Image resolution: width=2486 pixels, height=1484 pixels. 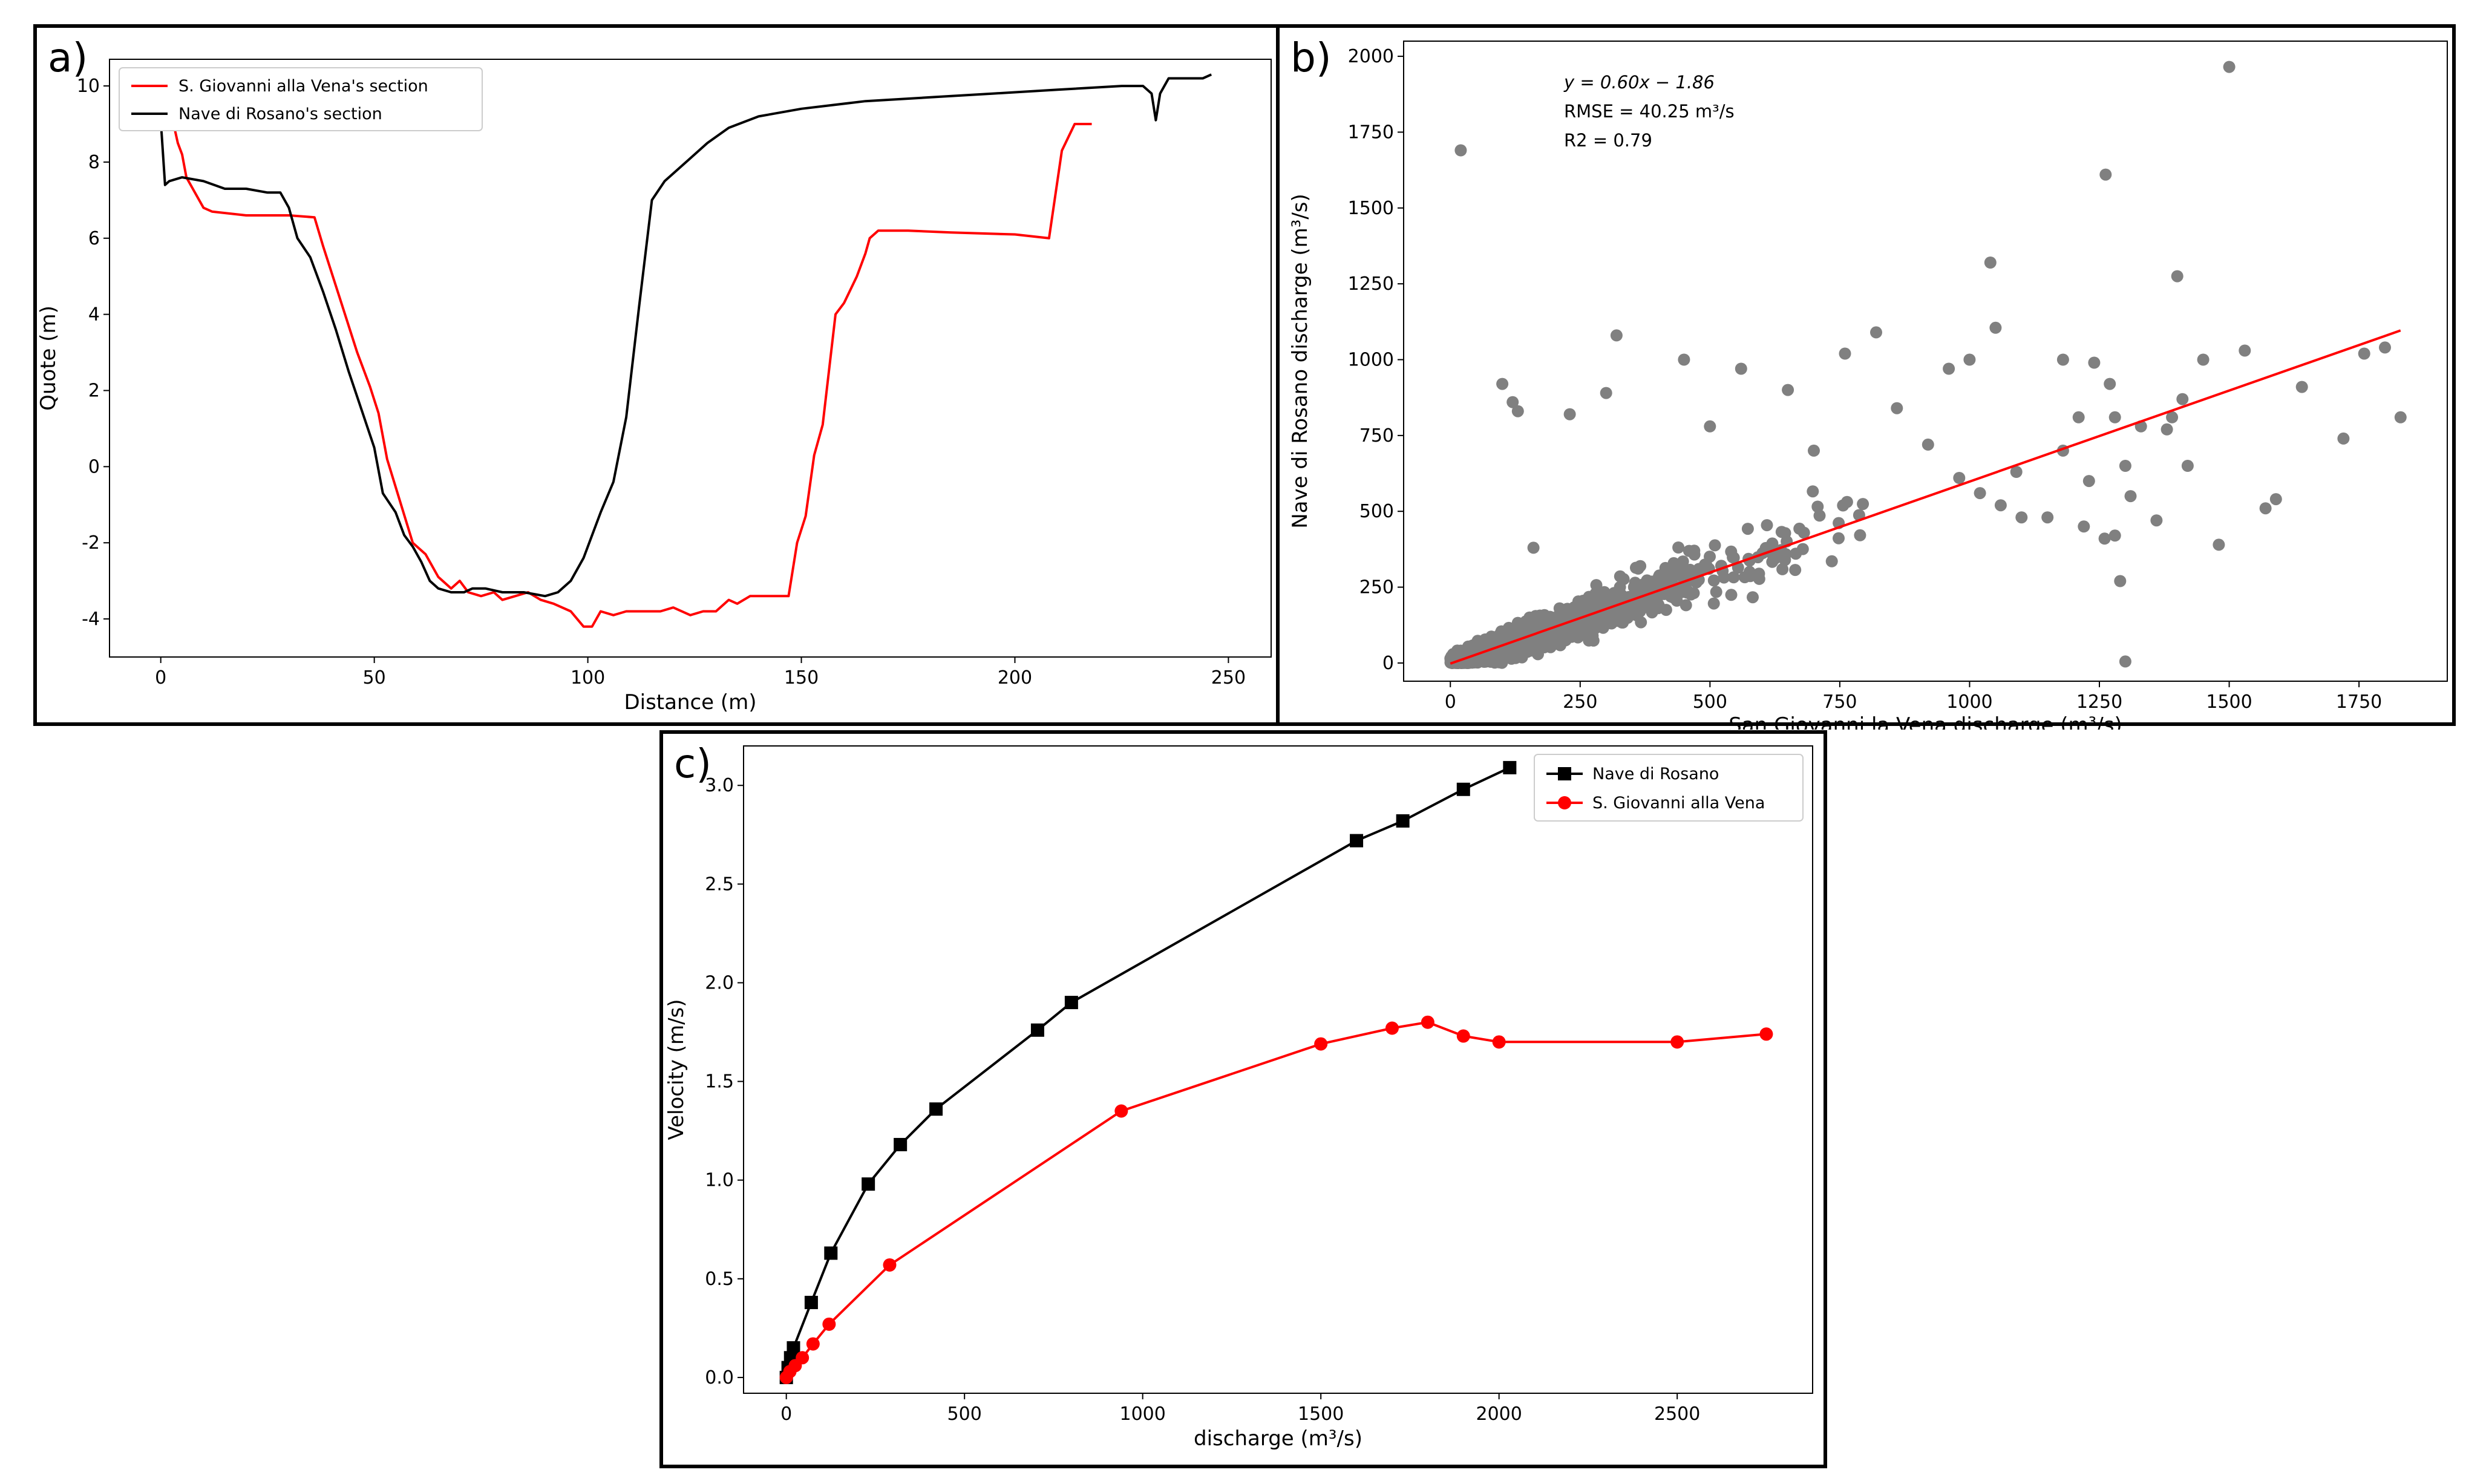 I want to click on a-x-tick-label: 100, so click(x=588, y=677).